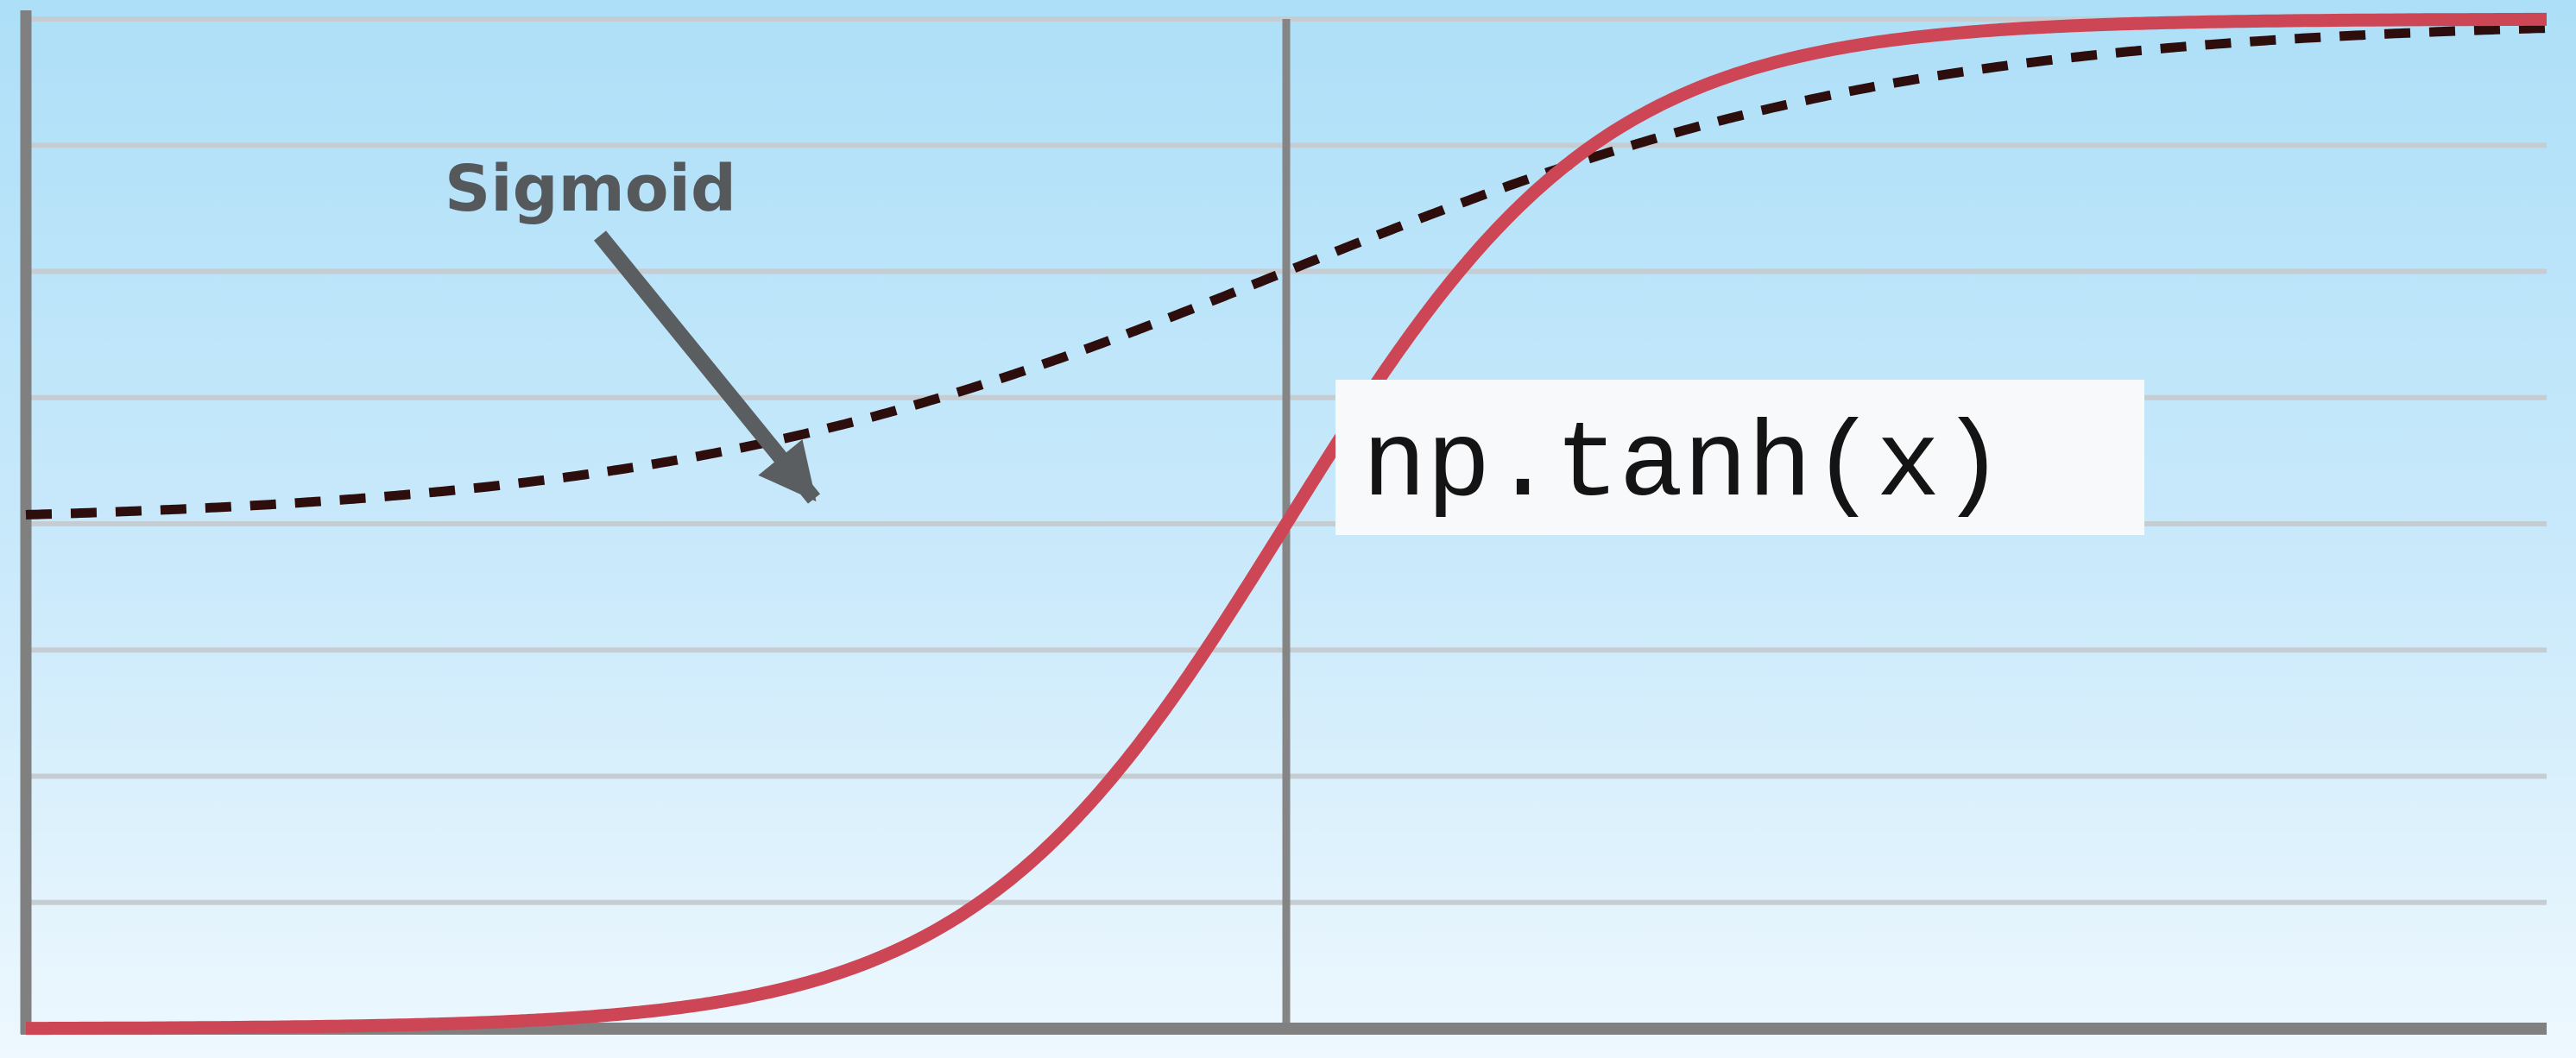 This screenshot has height=1058, width=2576. Describe the element at coordinates (1683, 466) in the screenshot. I see `tanh-label: np.tanh(x)` at that location.